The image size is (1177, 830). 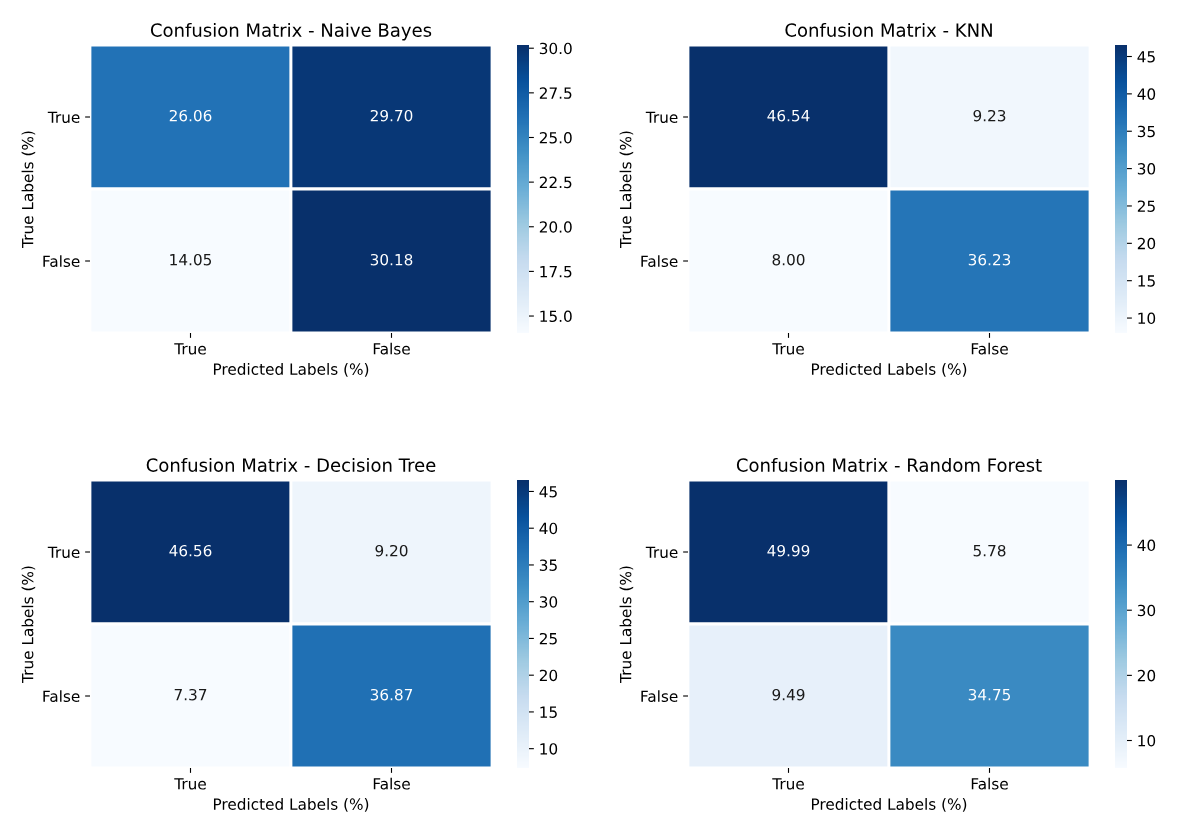 I want to click on data-label: 8.00, so click(x=788, y=259).